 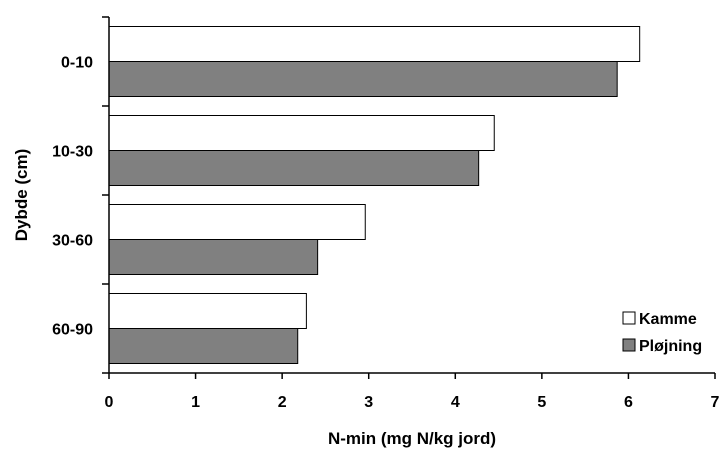 I want to click on y-tick-label: 10-30, so click(x=72, y=152).